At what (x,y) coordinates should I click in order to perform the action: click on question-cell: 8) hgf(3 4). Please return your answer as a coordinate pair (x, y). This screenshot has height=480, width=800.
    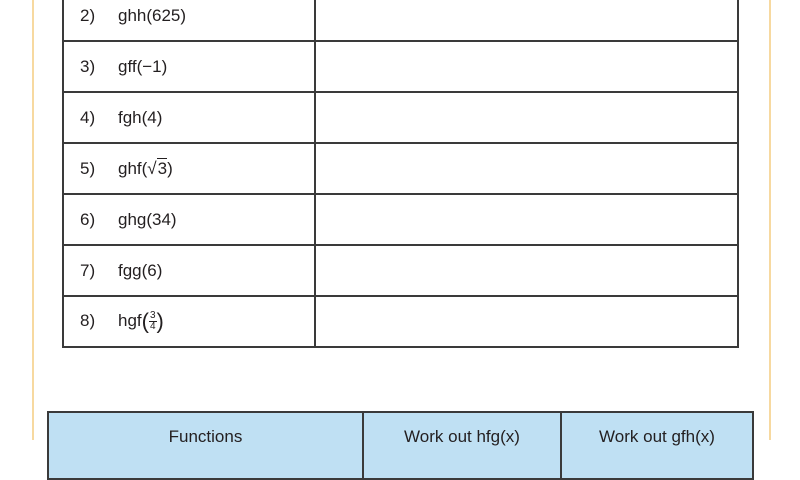
    Looking at the image, I should click on (189, 321).